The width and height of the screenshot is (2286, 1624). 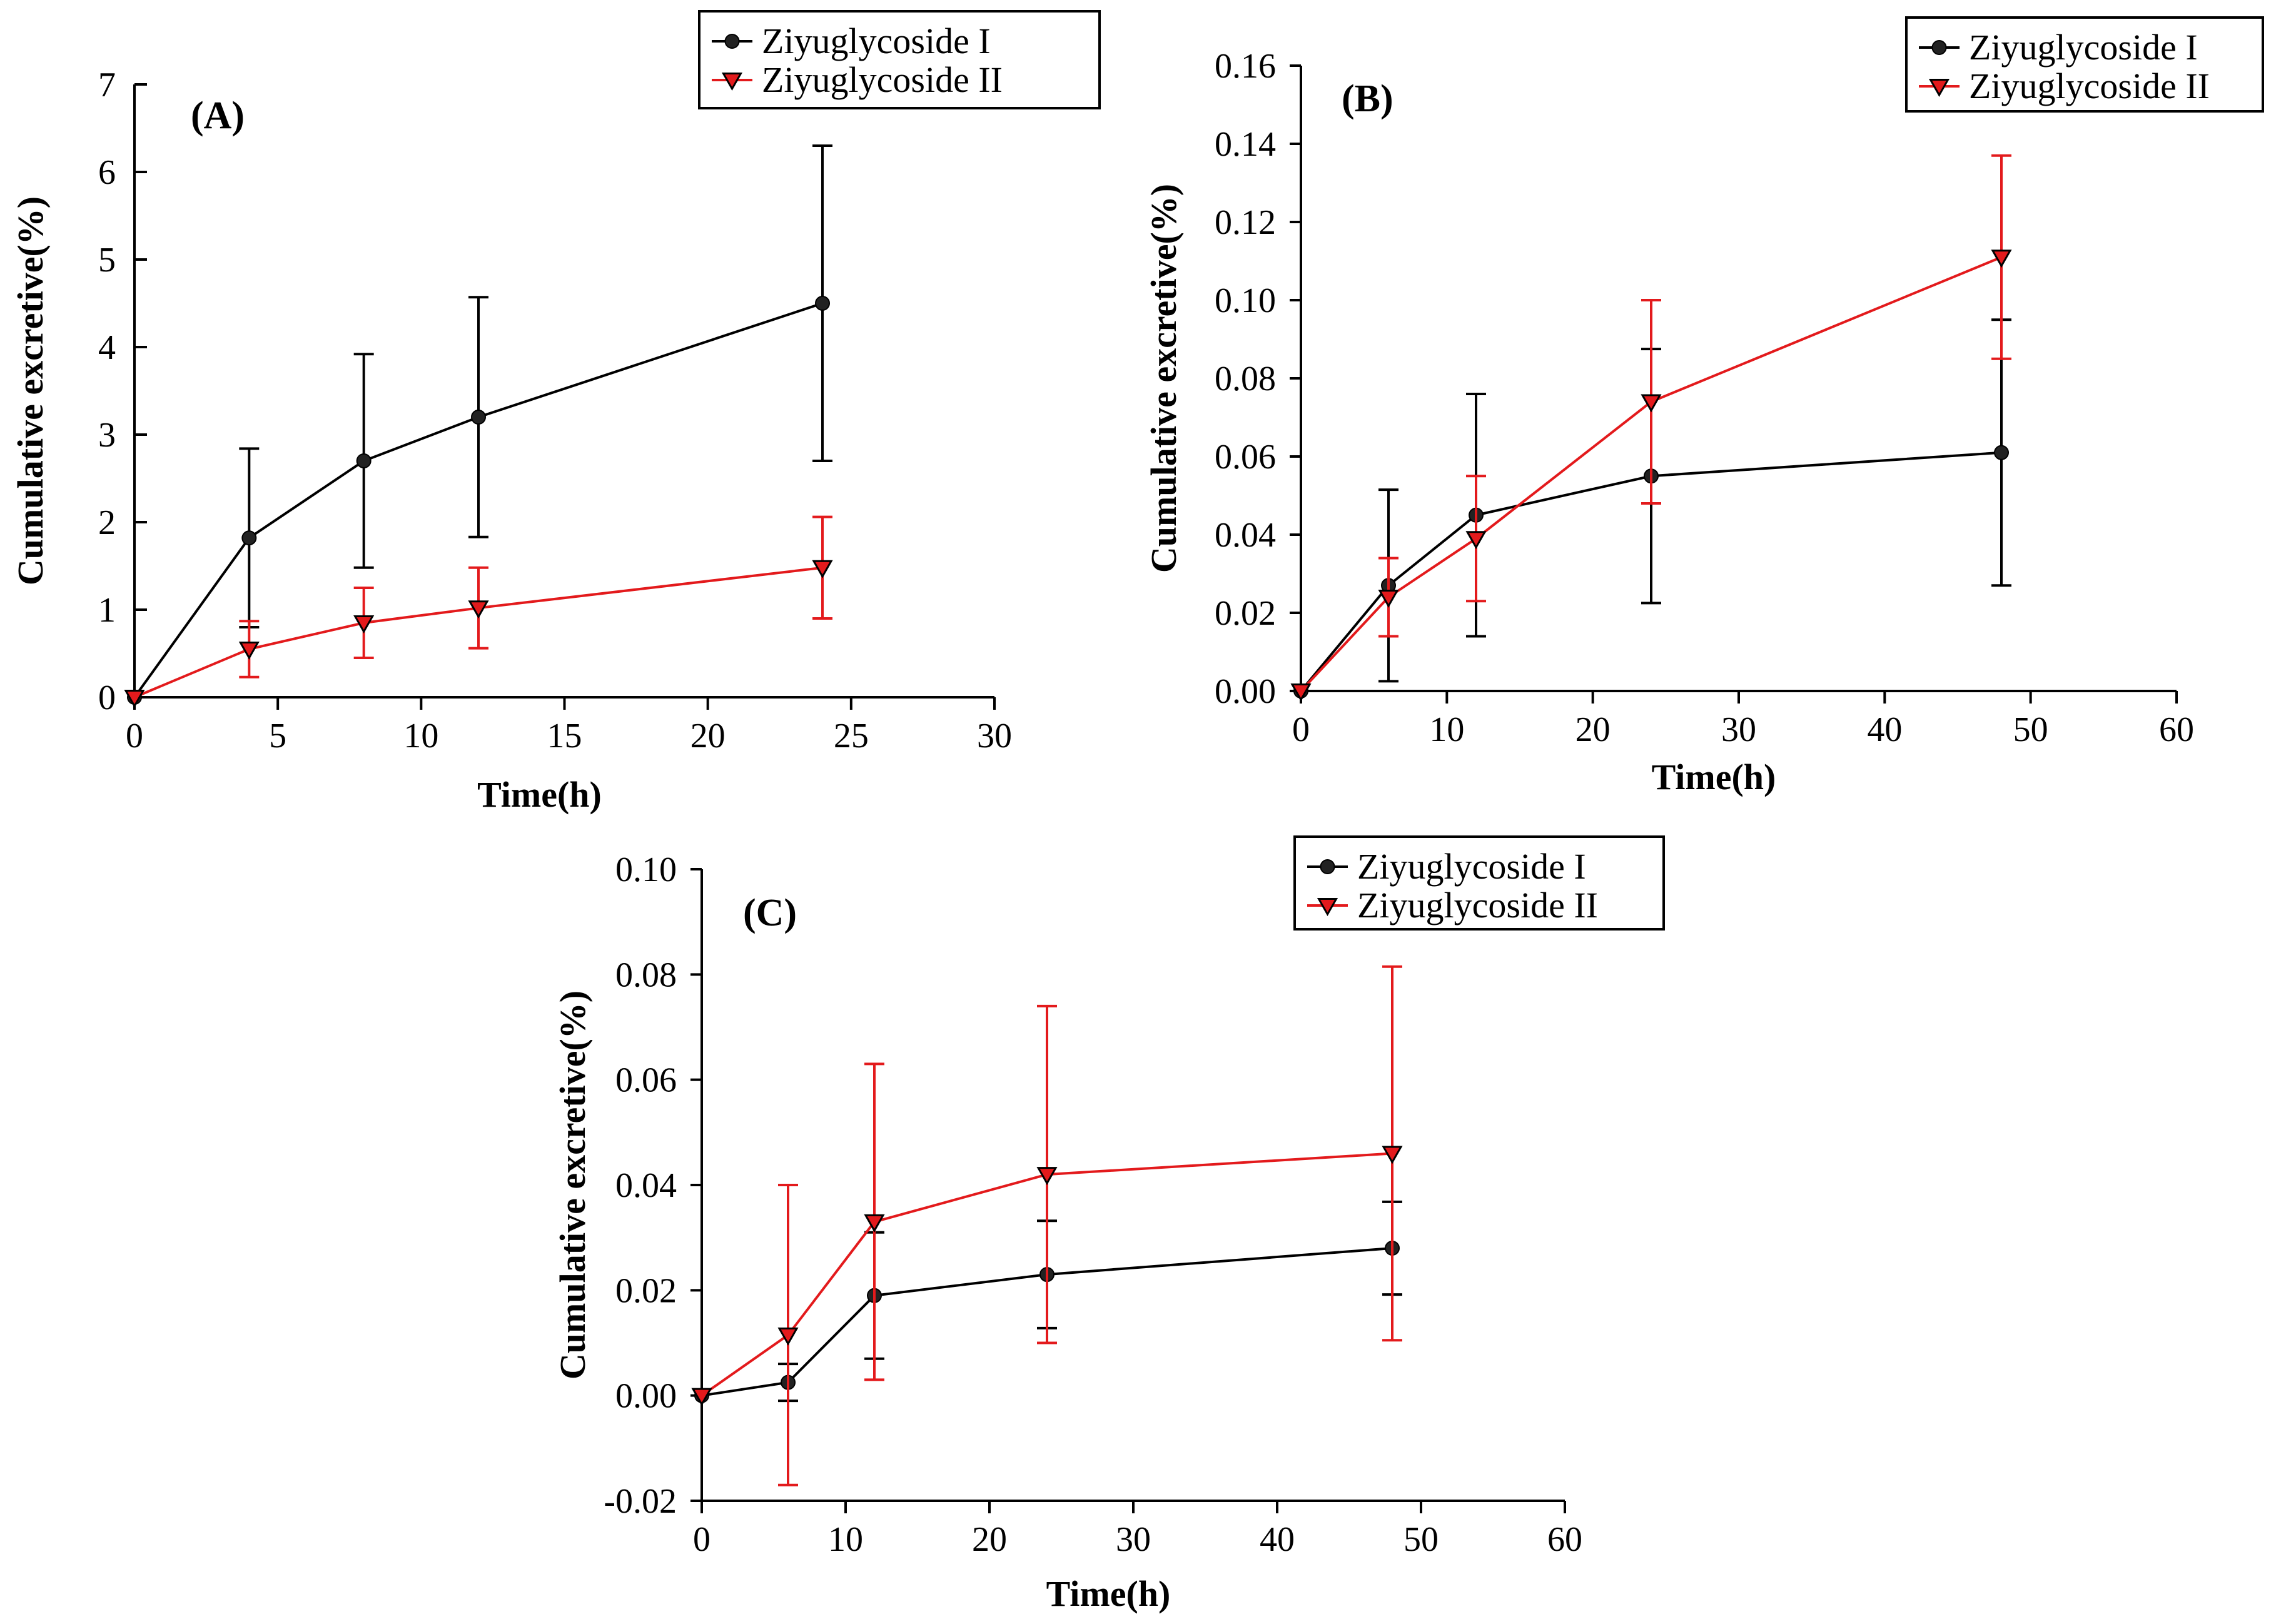 I want to click on y-tick-label: 5, so click(x=107, y=260).